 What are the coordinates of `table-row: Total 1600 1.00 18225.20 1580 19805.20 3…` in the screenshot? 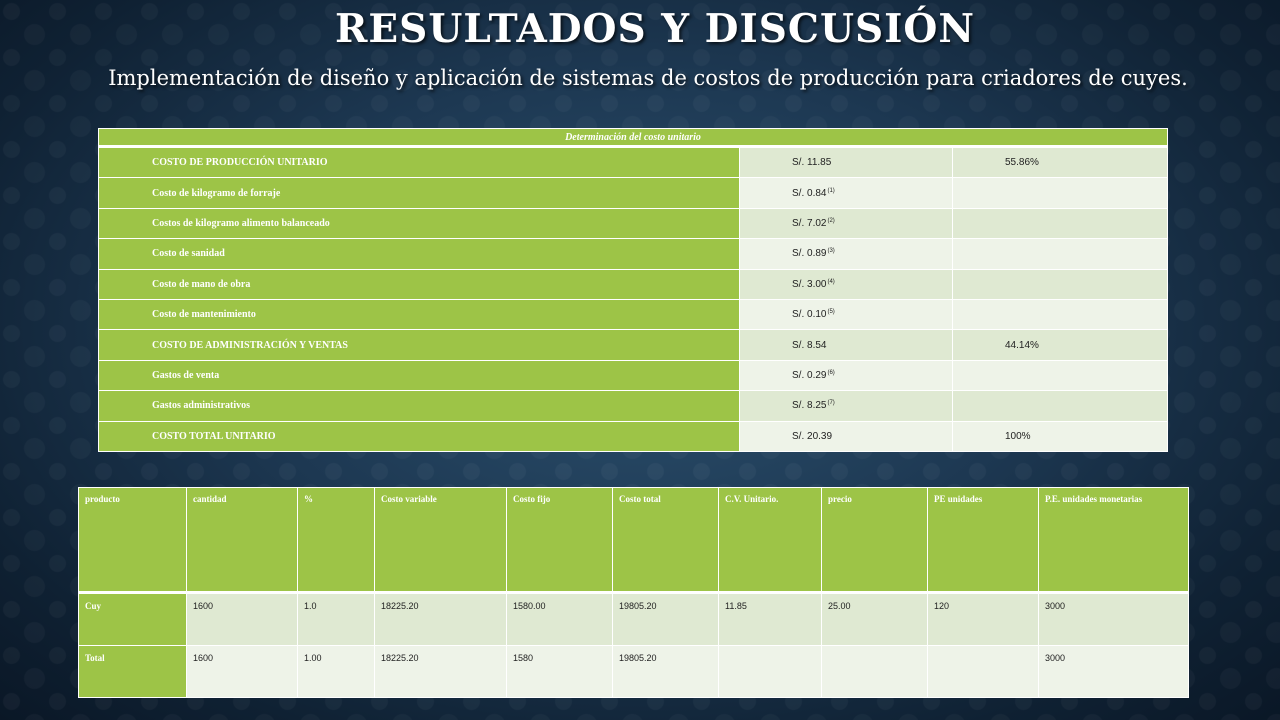 It's located at (633, 671).